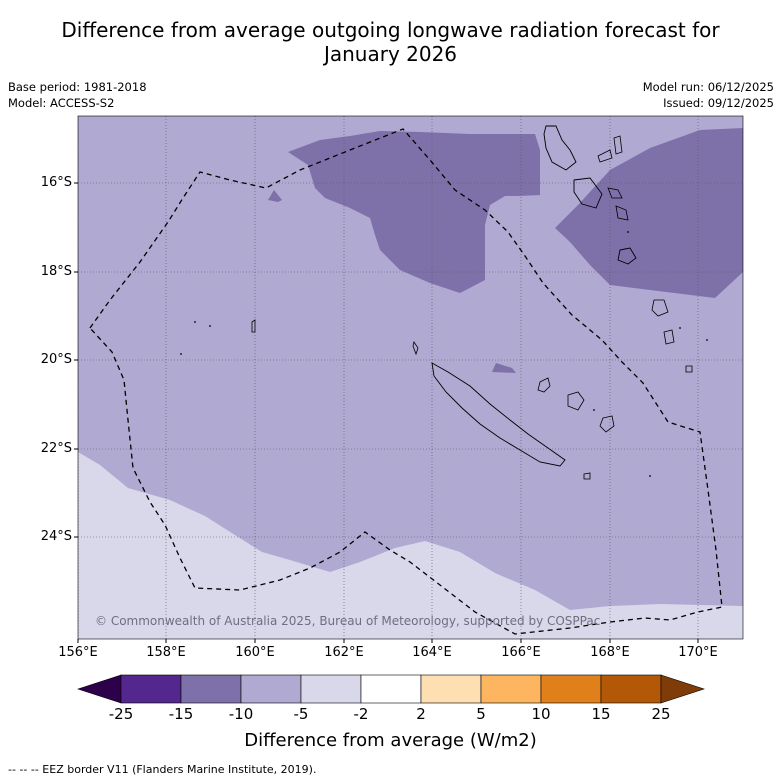 The width and height of the screenshot is (781, 781). What do you see at coordinates (541, 714) in the screenshot?
I see `colorbar-tick-label: 10` at bounding box center [541, 714].